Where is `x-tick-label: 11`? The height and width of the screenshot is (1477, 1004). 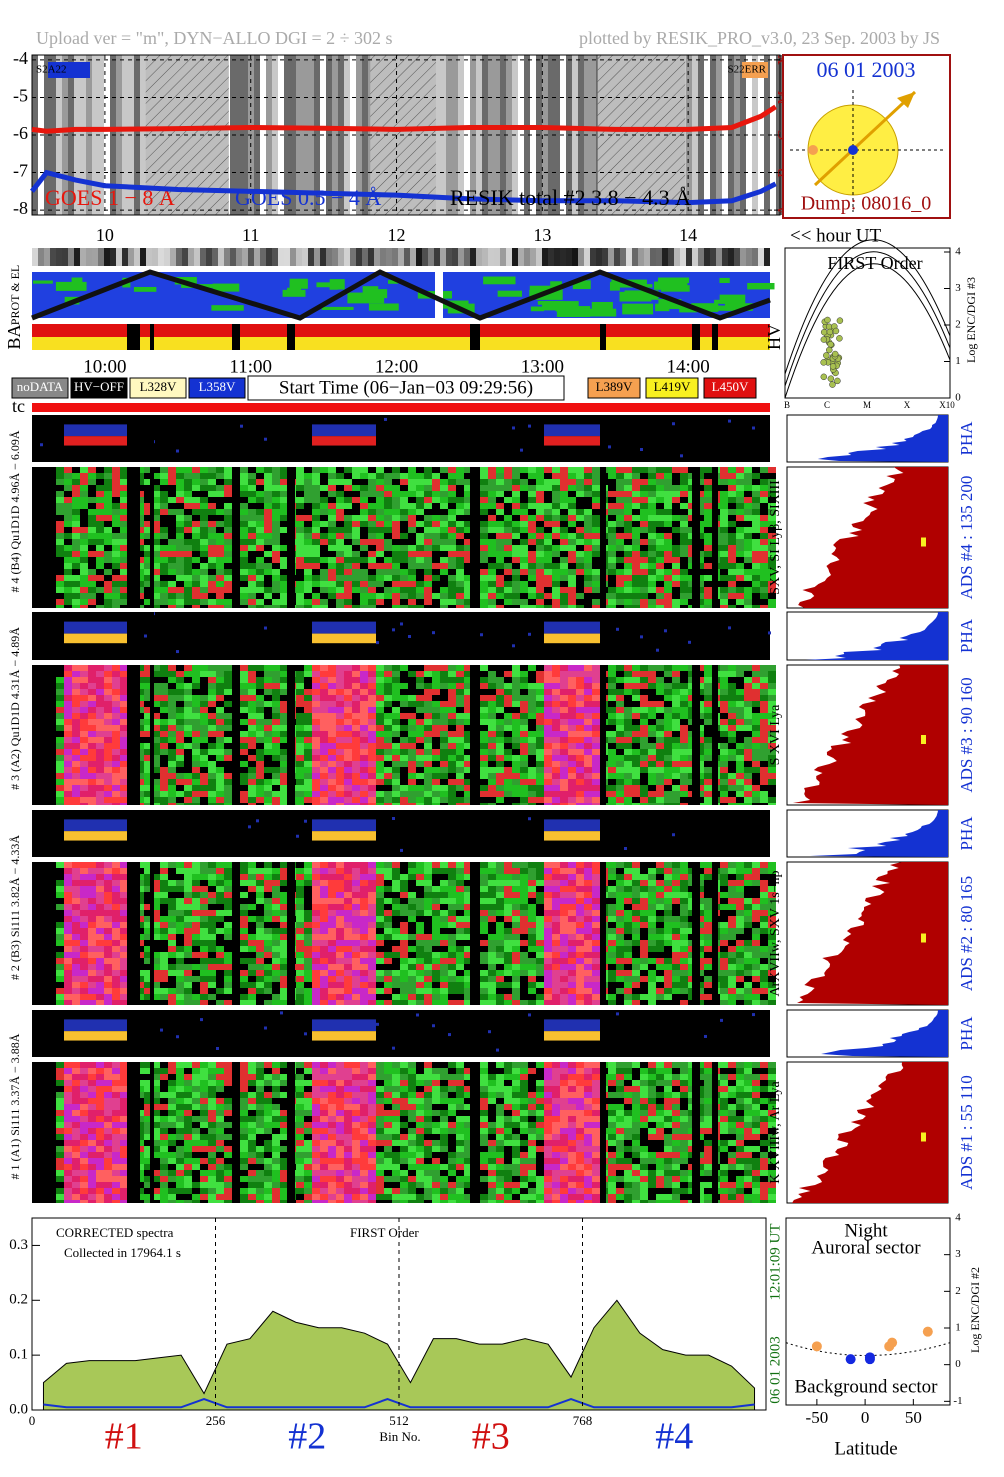
x-tick-label: 11 is located at coordinates (250, 235).